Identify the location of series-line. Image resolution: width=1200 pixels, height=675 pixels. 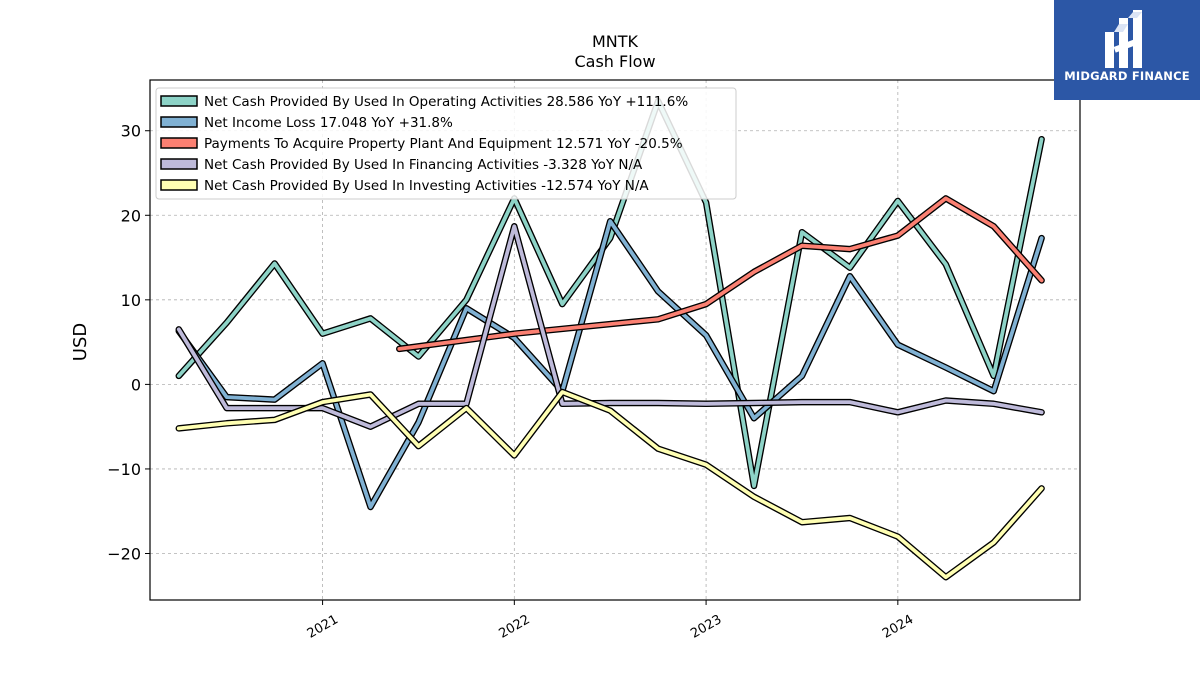
(720, 273).